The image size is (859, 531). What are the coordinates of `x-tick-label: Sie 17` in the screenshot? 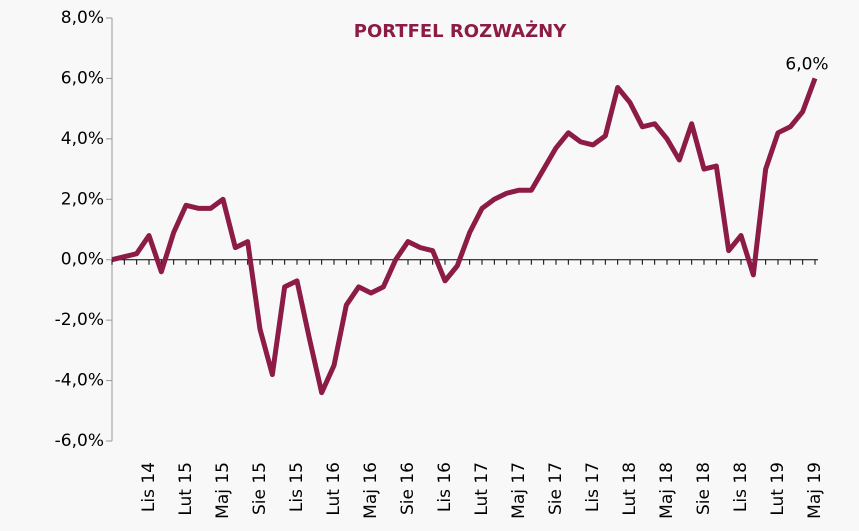 It's located at (556, 488).